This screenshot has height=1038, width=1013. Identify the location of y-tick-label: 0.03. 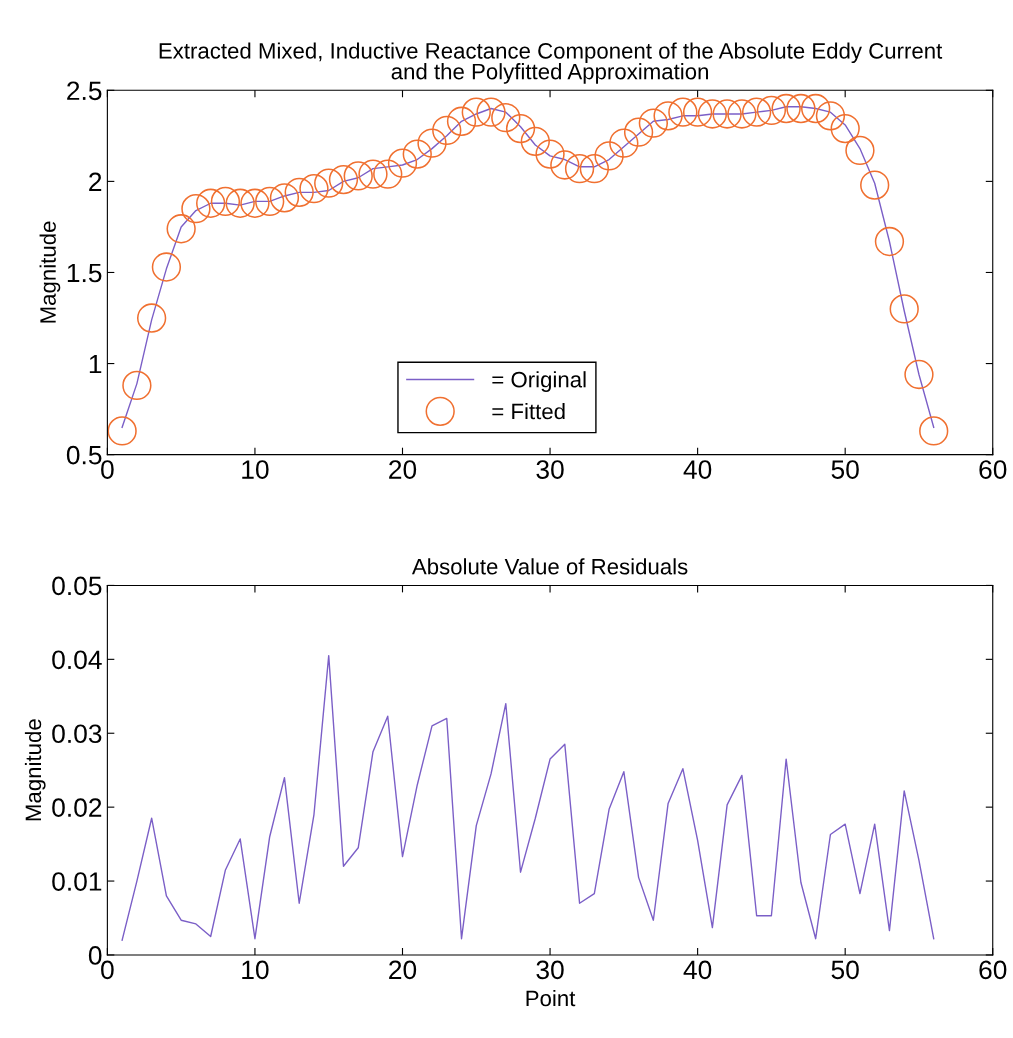
(77, 734).